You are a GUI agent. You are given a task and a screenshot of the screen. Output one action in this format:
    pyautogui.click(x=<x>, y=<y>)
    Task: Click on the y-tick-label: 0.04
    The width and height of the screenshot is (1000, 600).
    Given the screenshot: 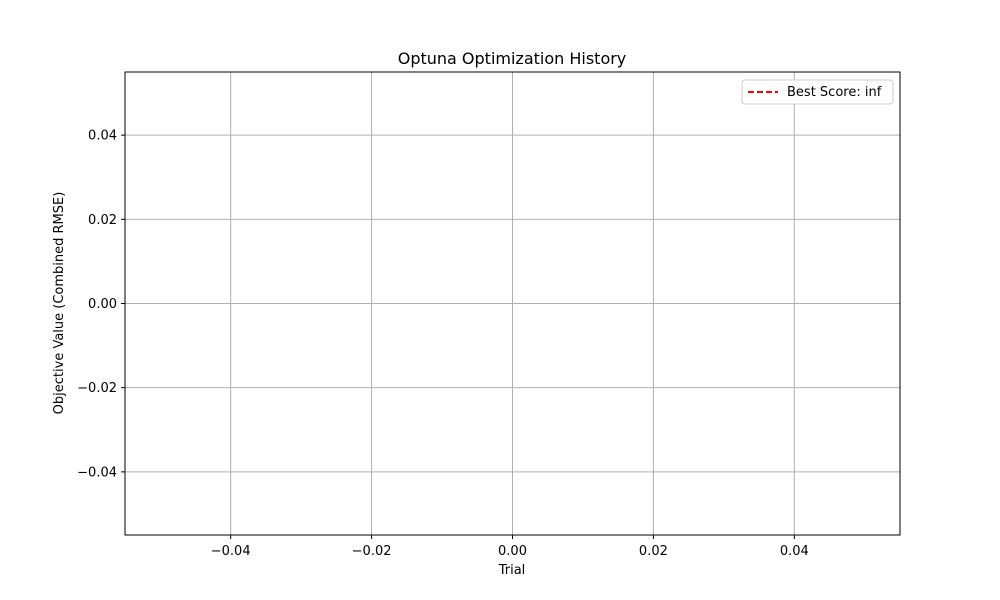 What is the action you would take?
    pyautogui.click(x=102, y=136)
    